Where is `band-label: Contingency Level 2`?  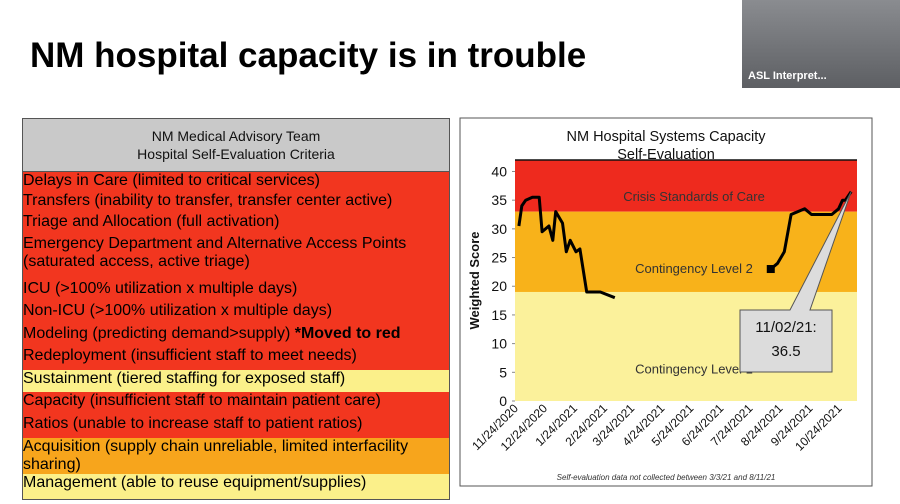
band-label: Contingency Level 2 is located at coordinates (694, 268).